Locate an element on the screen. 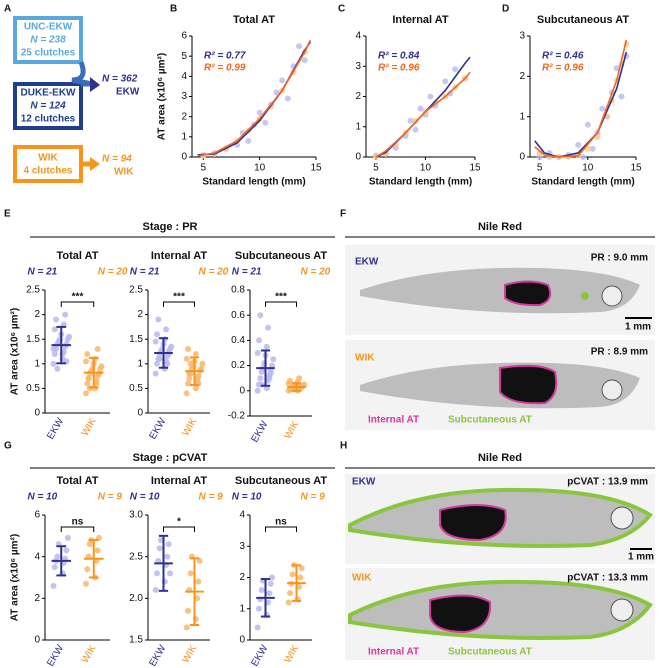 This screenshot has width=664, height=668. x-tick-label: 5 is located at coordinates (376, 168).